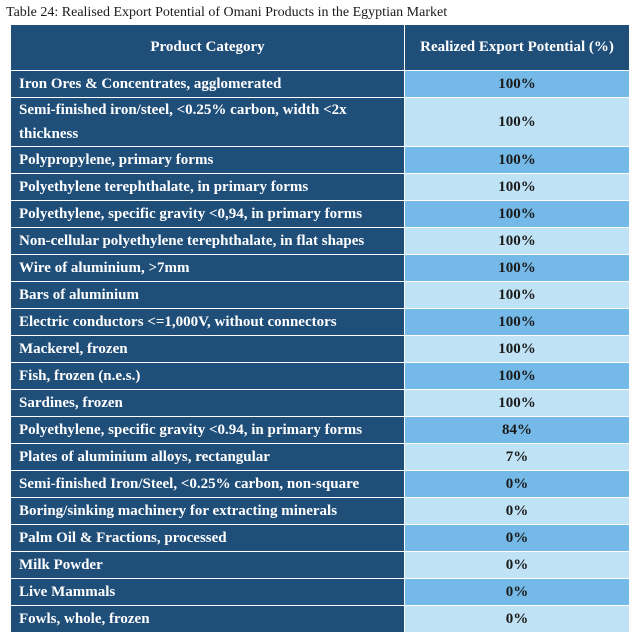 This screenshot has width=633, height=633. I want to click on product-category-cell: Bars of aluminium, so click(207, 295).